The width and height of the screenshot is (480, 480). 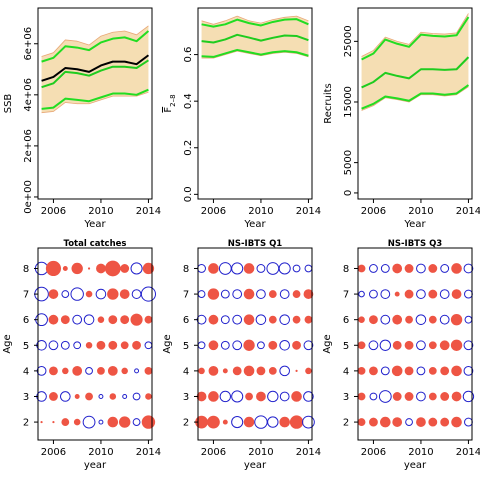 What do you see at coordinates (415, 72) in the screenshot?
I see `estimate-line` at bounding box center [415, 72].